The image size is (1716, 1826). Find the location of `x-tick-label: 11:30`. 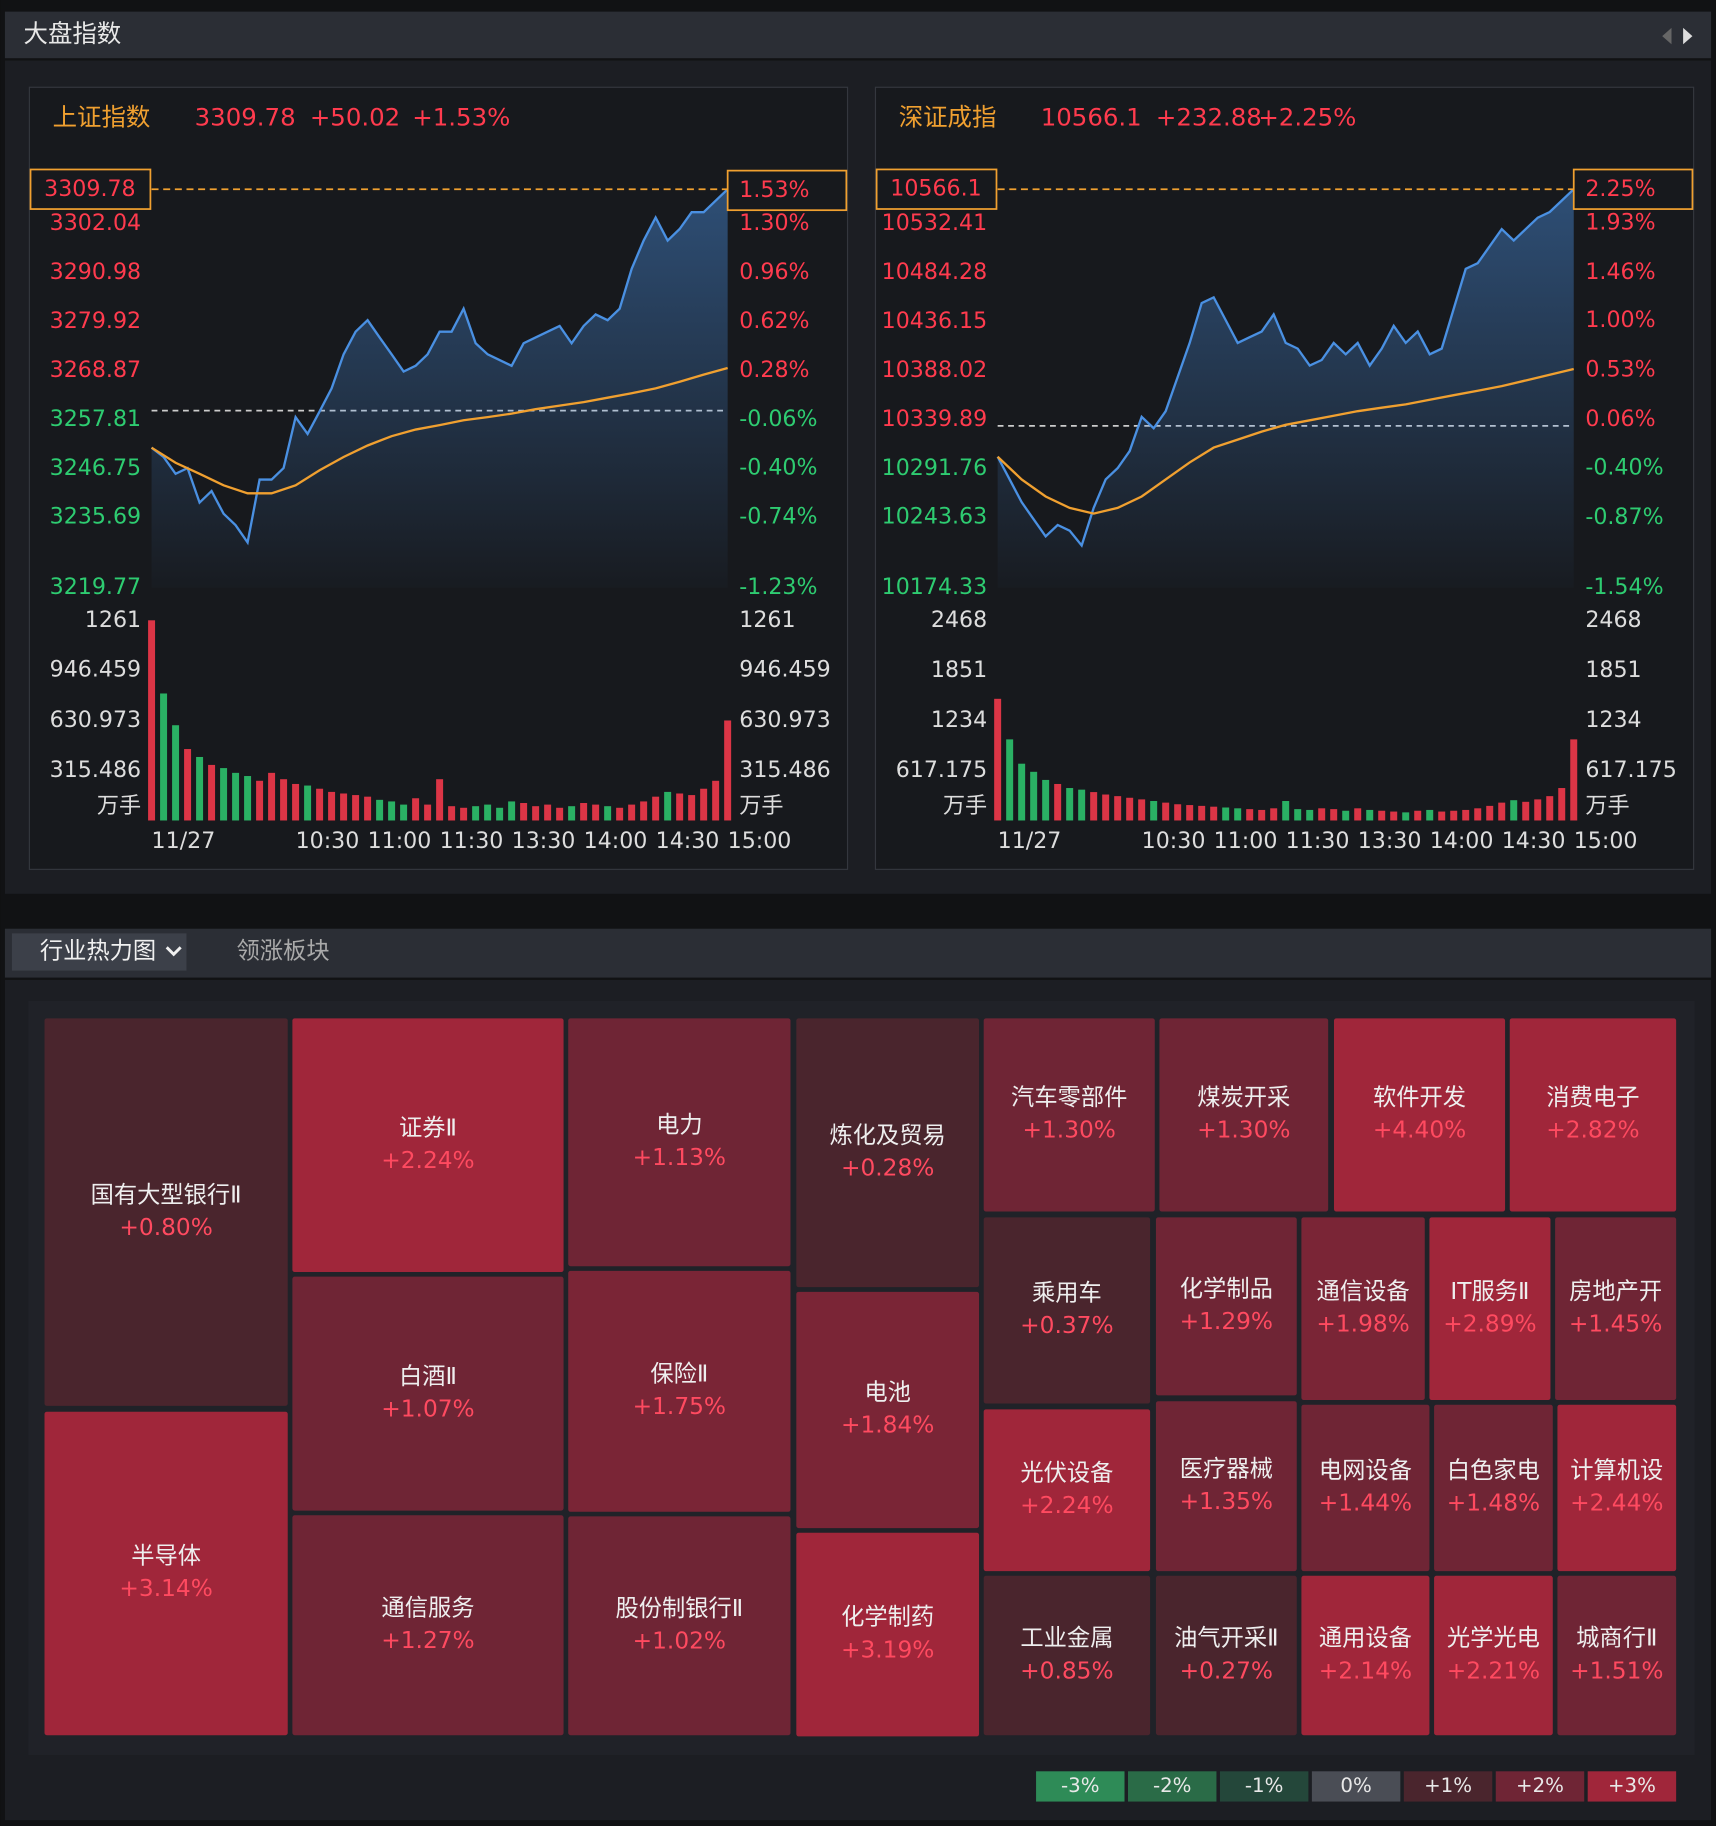

x-tick-label: 11:30 is located at coordinates (472, 841).